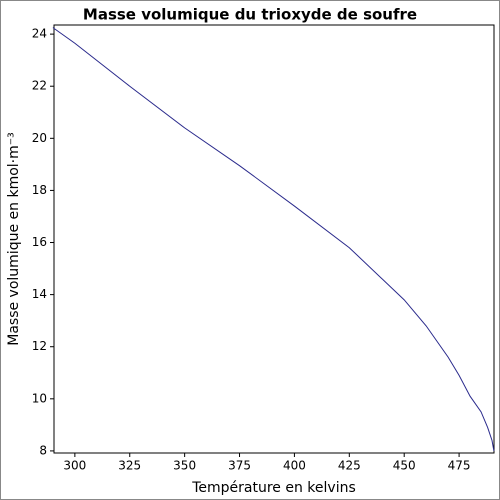 The height and width of the screenshot is (500, 500). I want to click on x-axis-label: Température en kelvins, so click(273, 488).